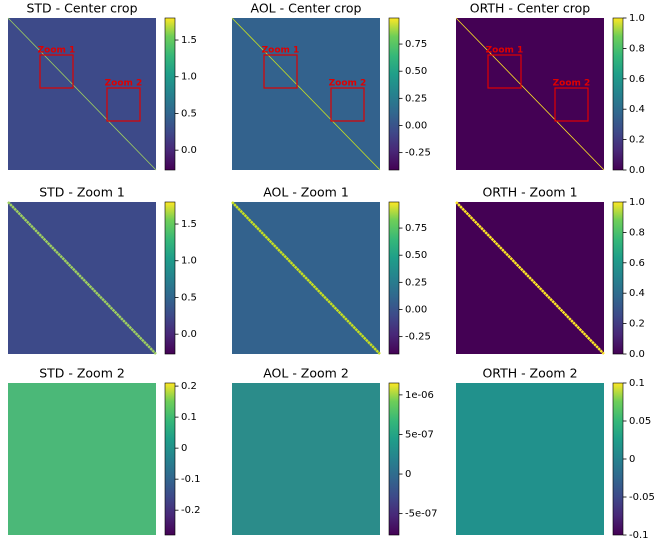 This screenshot has width=664, height=549. I want to click on panel-title: STD - Zoom 2, so click(82, 373).